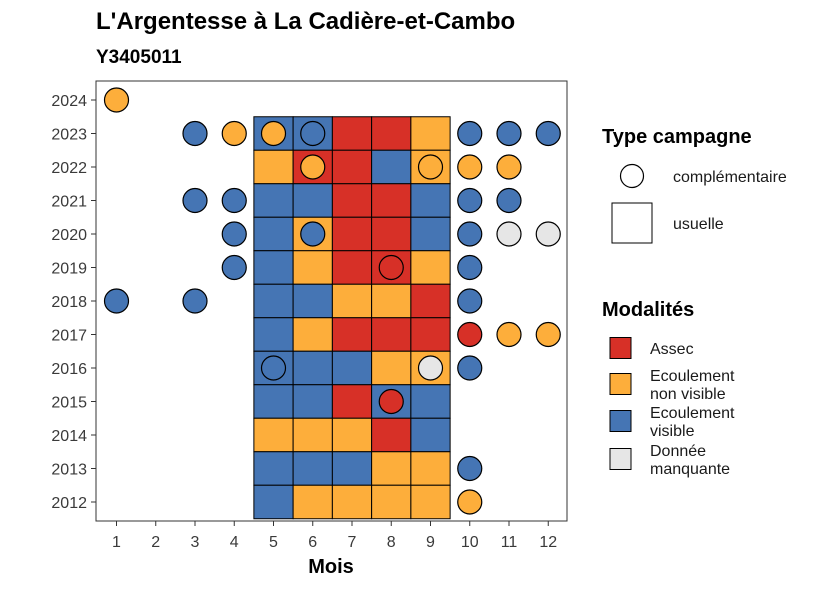  I want to click on y-tick-label: 2022, so click(69, 168).